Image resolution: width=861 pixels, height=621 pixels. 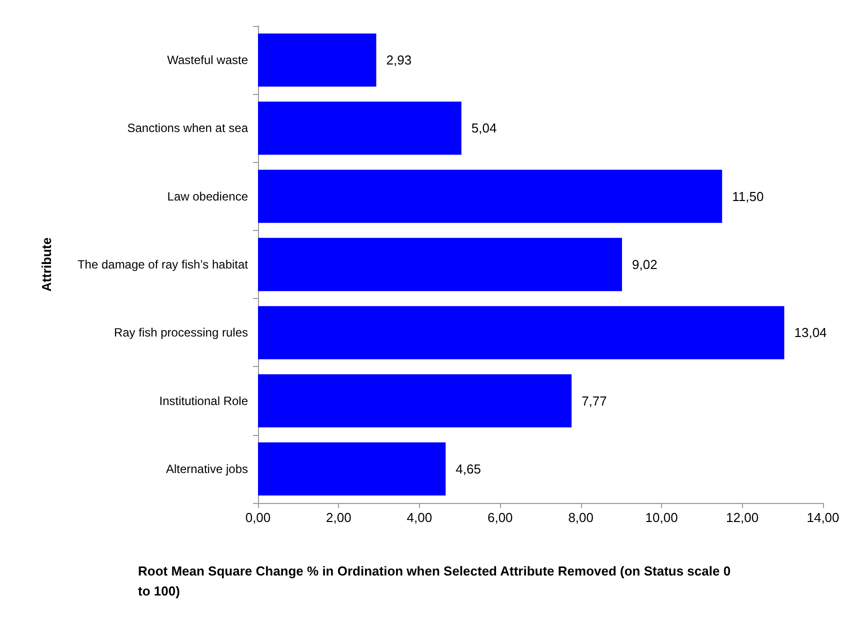 What do you see at coordinates (207, 196) in the screenshot?
I see `y-tick-label: Law obedience` at bounding box center [207, 196].